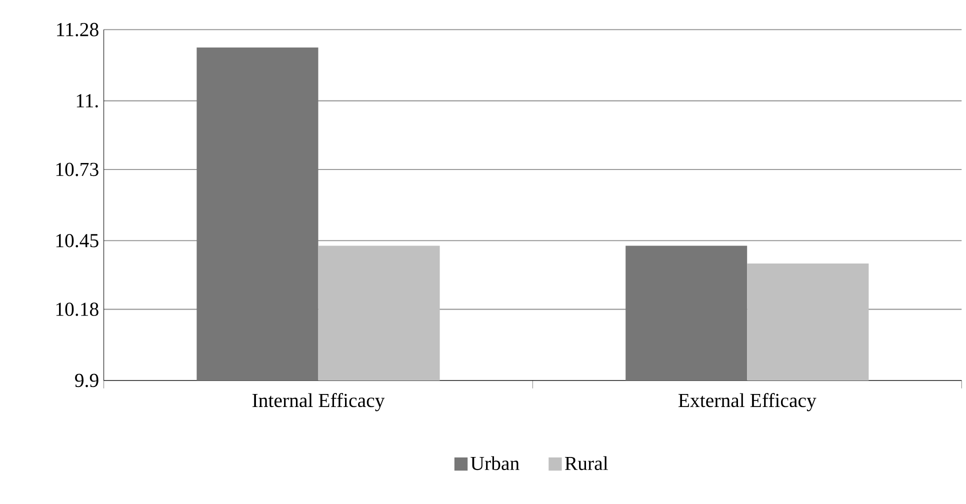 This screenshot has height=504, width=966. Describe the element at coordinates (495, 463) in the screenshot. I see `legend-label: Urban` at that location.